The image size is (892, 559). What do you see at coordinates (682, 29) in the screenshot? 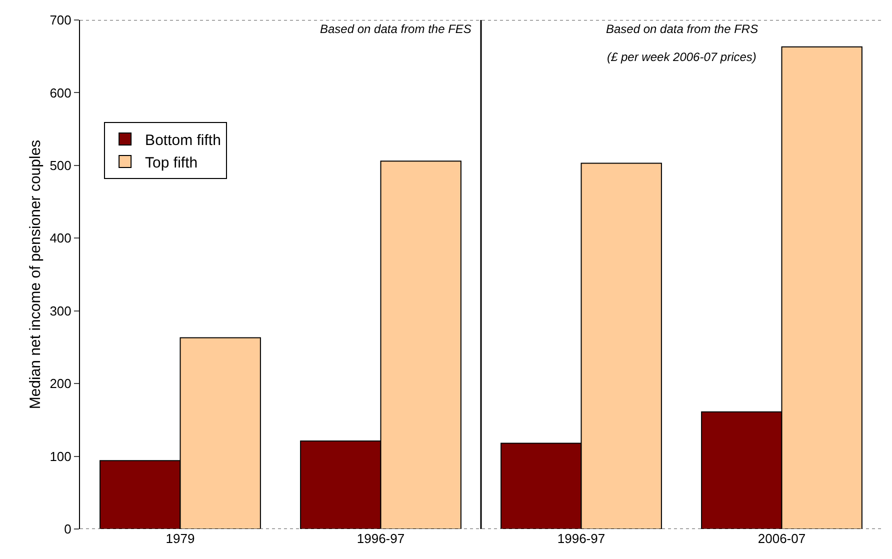
I see `annotation: Based on data from the FRS` at bounding box center [682, 29].